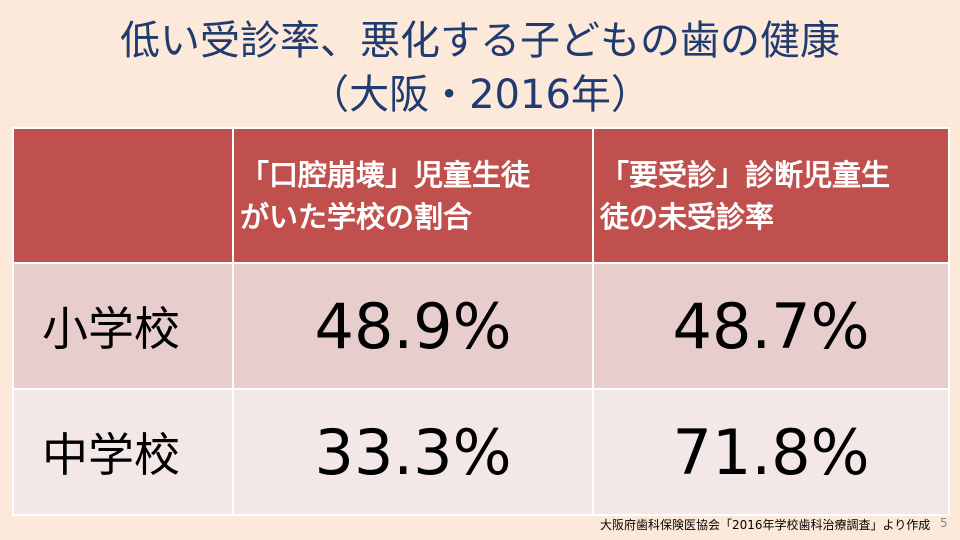 The width and height of the screenshot is (960, 540). Describe the element at coordinates (480, 95) in the screenshot. I see `subtitle: （大阪・2016年）` at that location.